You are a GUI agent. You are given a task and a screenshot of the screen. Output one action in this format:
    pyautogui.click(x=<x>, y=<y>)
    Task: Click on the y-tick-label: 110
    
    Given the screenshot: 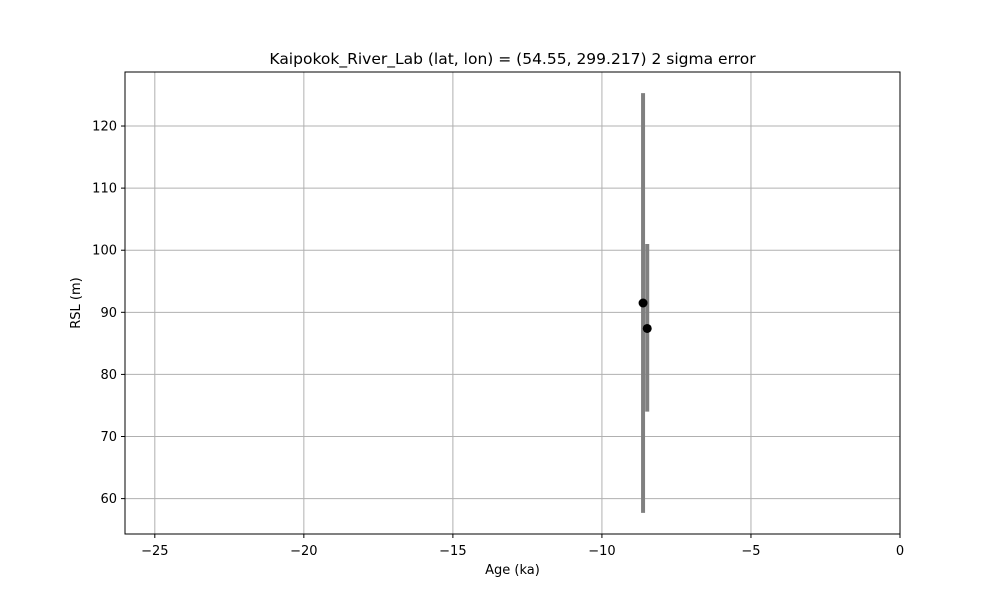 What is the action you would take?
    pyautogui.click(x=104, y=189)
    